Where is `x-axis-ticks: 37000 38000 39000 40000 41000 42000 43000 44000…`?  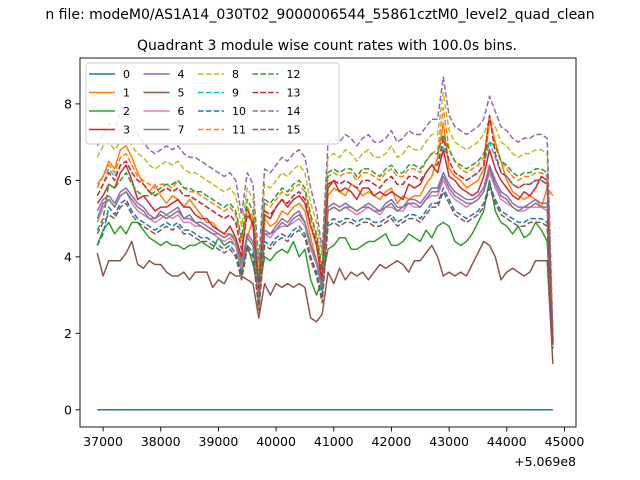
x-axis-ticks: 37000 38000 39000 40000 41000 42000 43000 44000… is located at coordinates (333, 438).